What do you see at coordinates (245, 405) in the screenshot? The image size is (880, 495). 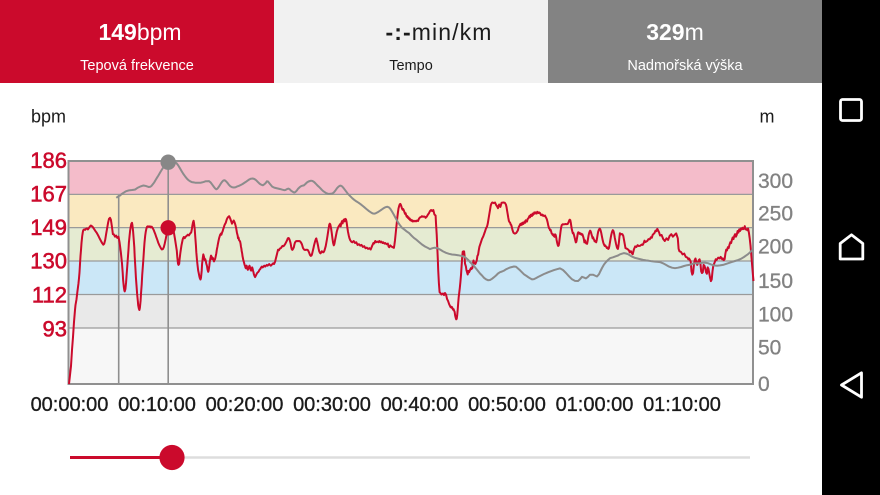 I see `svg-text: 00:20:00` at bounding box center [245, 405].